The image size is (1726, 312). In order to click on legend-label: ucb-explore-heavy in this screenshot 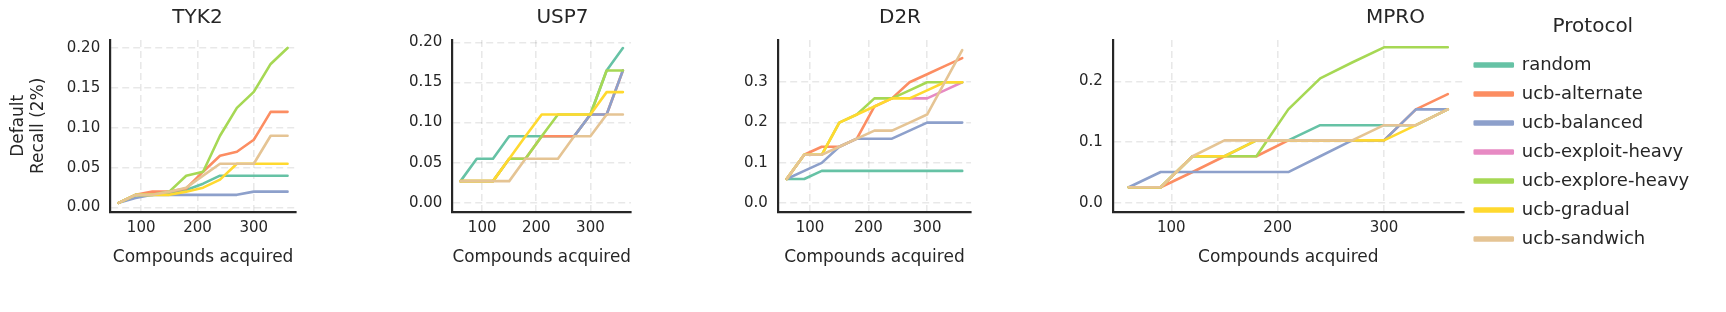, I will do `click(1605, 179)`.